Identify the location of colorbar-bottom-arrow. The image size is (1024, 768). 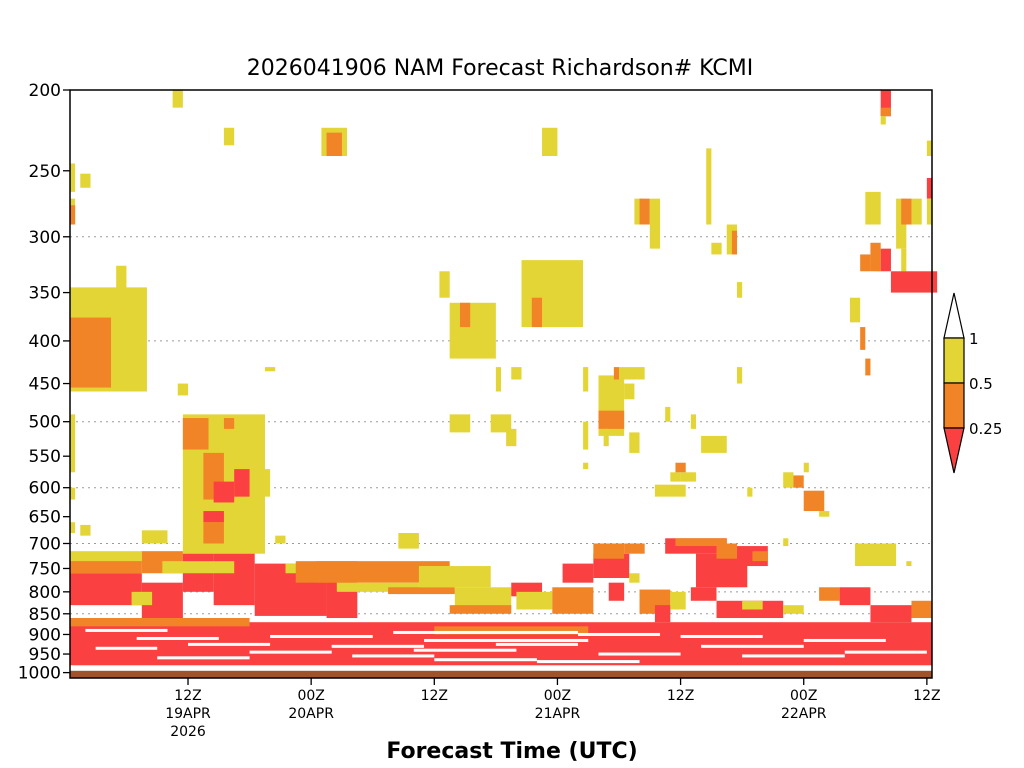
(954, 450).